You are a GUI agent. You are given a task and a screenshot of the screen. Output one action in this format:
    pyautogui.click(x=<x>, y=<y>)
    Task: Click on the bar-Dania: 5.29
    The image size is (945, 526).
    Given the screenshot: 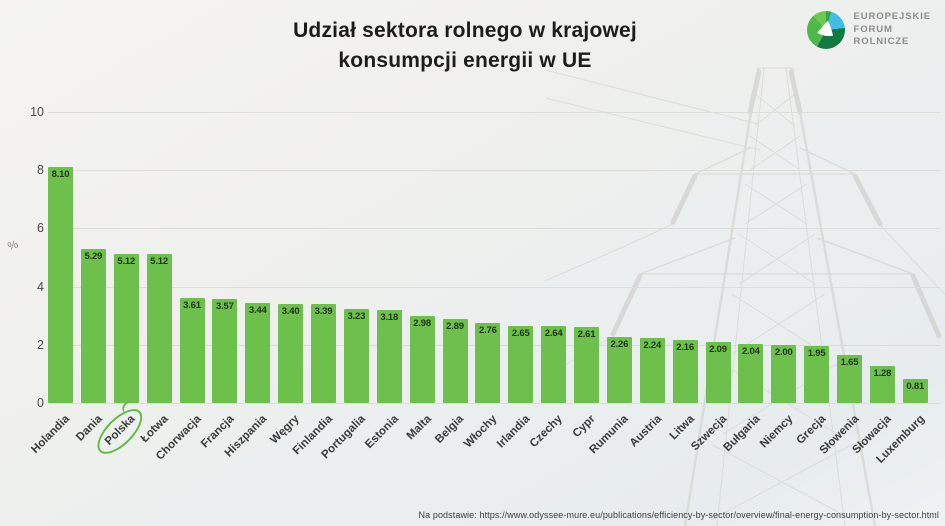 What is the action you would take?
    pyautogui.click(x=93, y=326)
    